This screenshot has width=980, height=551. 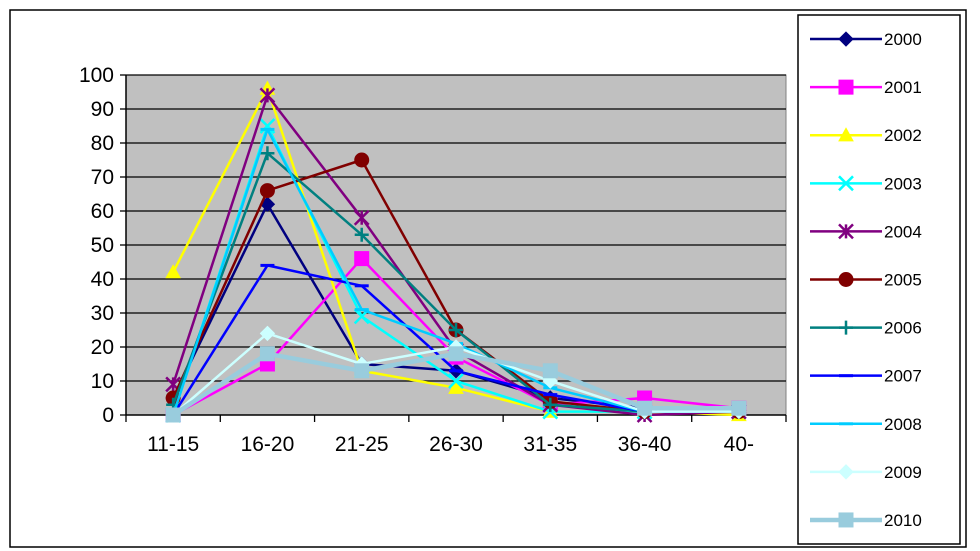 I want to click on legend-item: 2002, so click(x=866, y=135).